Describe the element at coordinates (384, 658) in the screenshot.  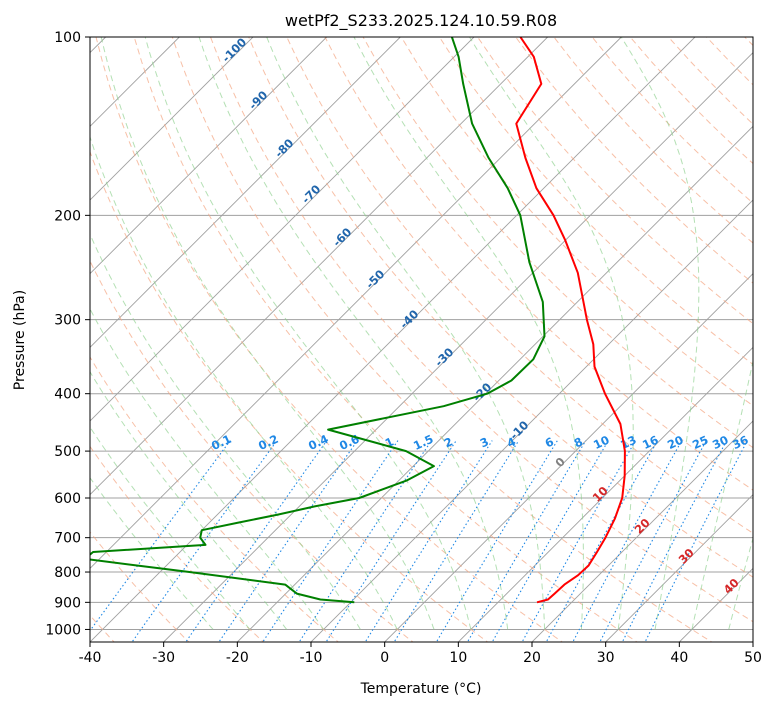
I see `x-tick-label: 0` at that location.